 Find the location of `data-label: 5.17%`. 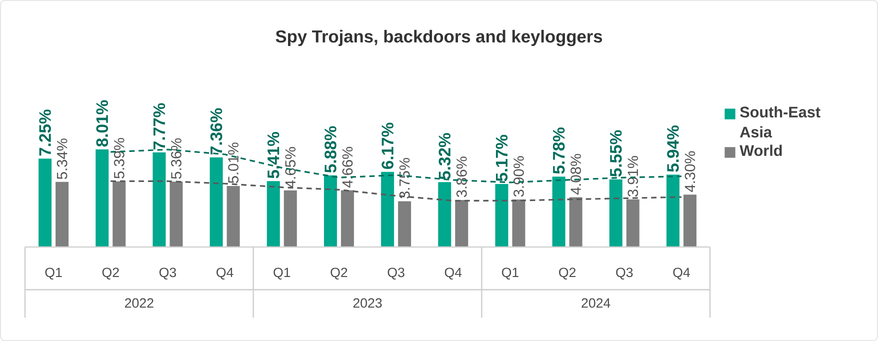

data-label: 5.17% is located at coordinates (502, 158).